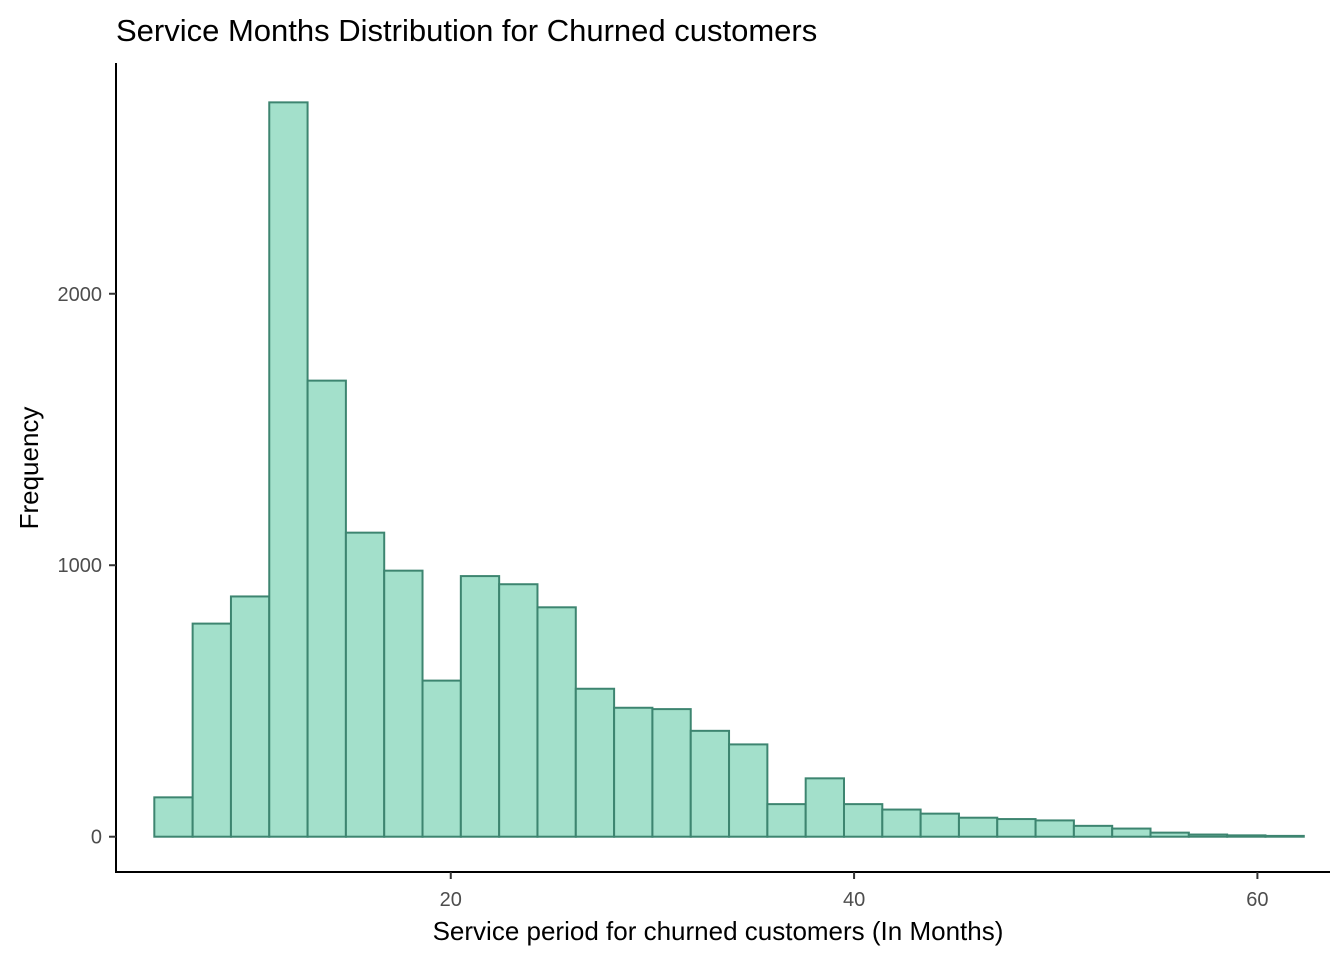  I want to click on x-tick-label: 20, so click(451, 900).